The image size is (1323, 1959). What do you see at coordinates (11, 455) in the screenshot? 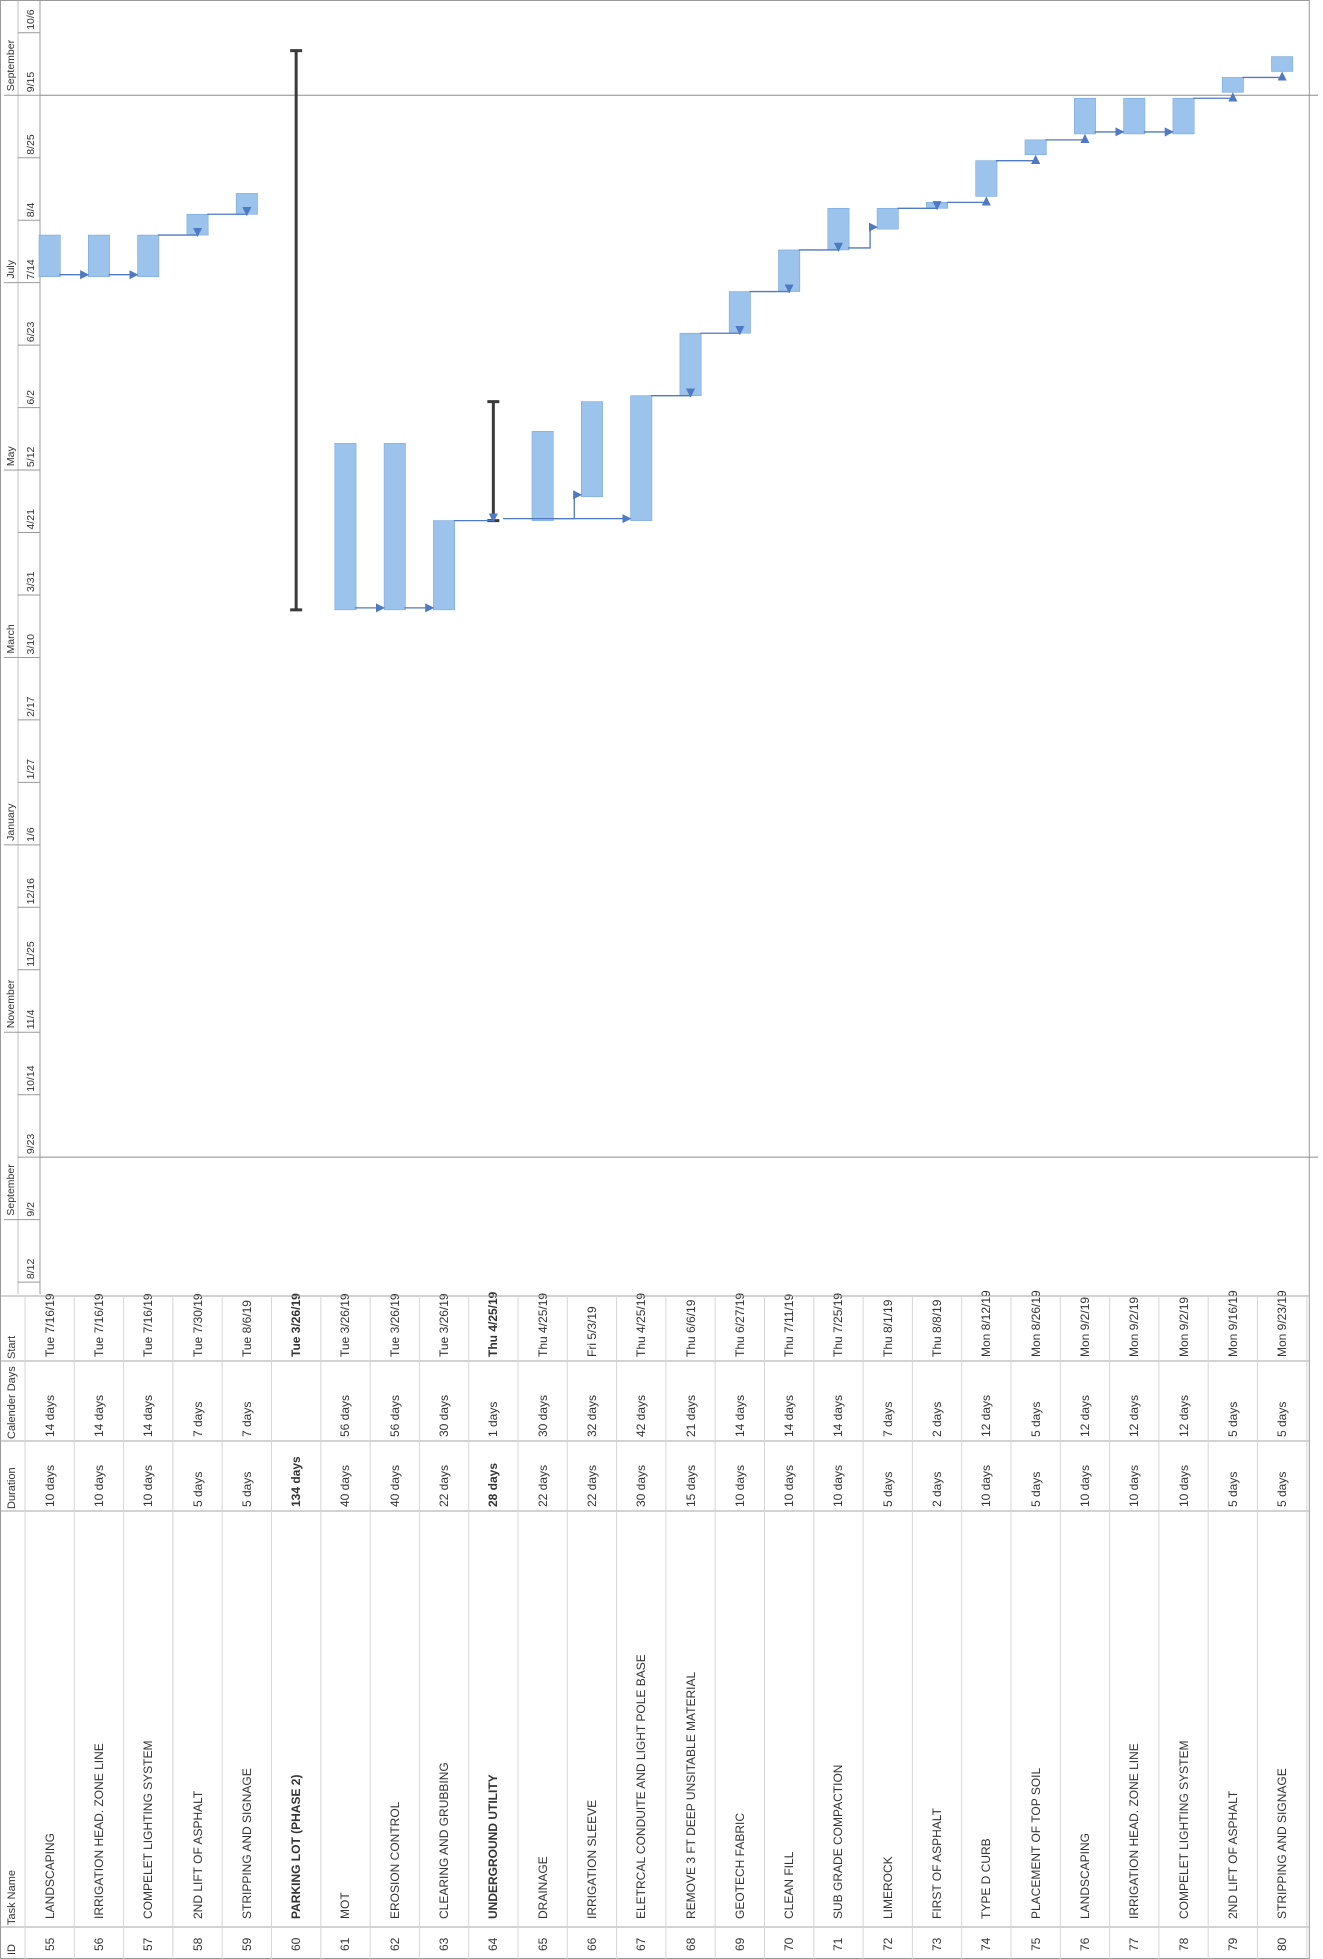
I see `major-tick-label: May` at bounding box center [11, 455].